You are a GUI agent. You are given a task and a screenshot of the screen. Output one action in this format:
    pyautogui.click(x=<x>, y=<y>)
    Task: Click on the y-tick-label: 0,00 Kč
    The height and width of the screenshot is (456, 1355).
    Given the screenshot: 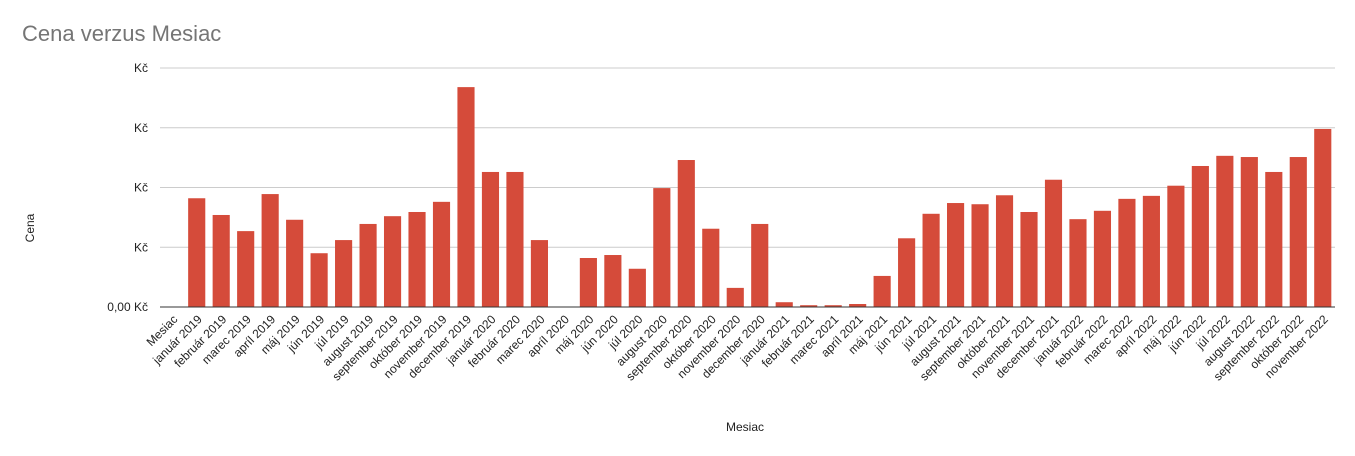 What is the action you would take?
    pyautogui.click(x=127, y=307)
    